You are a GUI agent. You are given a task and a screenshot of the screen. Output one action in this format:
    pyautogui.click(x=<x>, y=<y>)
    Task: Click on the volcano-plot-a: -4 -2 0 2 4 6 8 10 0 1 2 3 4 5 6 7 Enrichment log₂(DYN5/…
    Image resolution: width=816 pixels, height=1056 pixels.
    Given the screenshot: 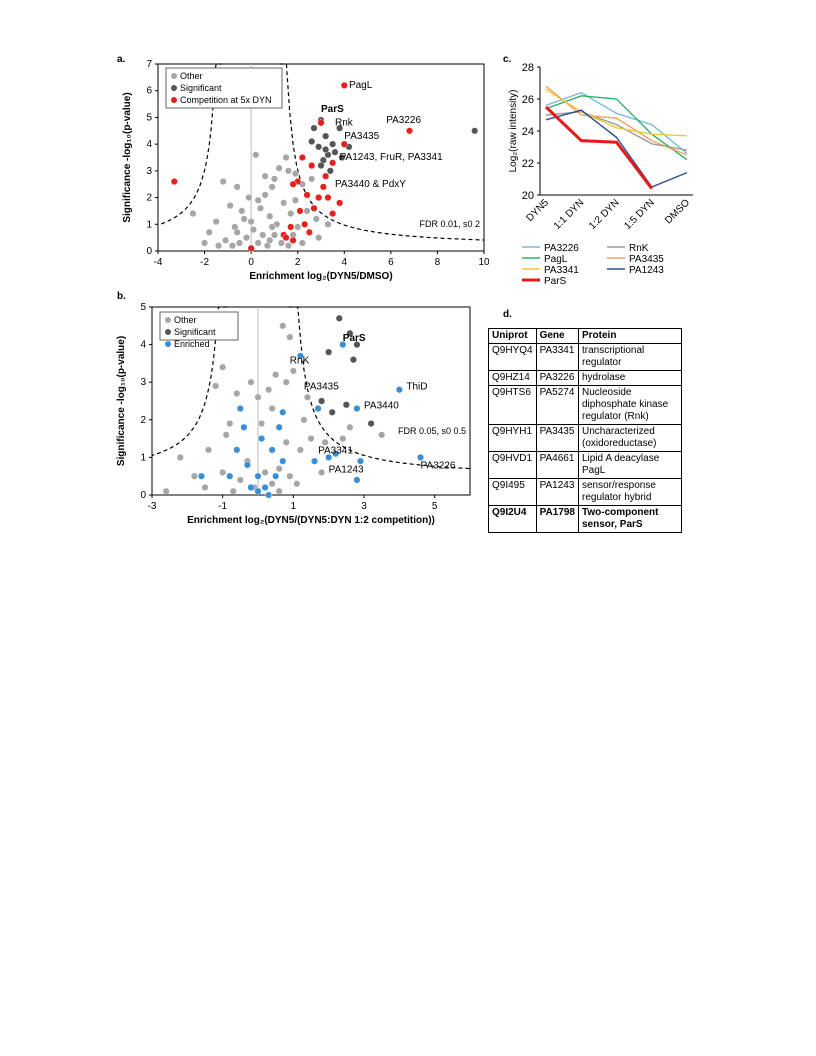 What is the action you would take?
    pyautogui.click(x=306, y=170)
    